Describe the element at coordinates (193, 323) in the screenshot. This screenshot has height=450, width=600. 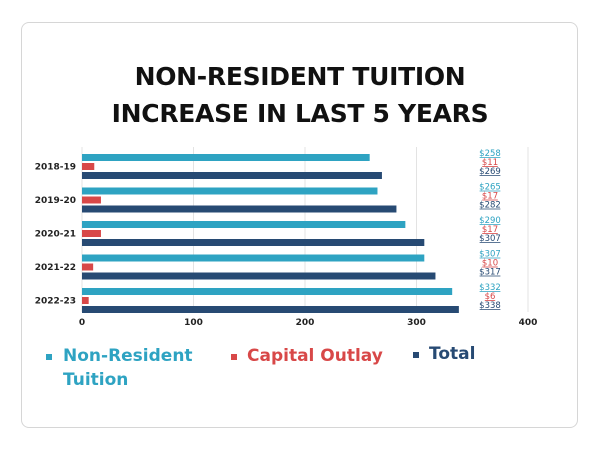
I see `x-tick-label: 100` at that location.